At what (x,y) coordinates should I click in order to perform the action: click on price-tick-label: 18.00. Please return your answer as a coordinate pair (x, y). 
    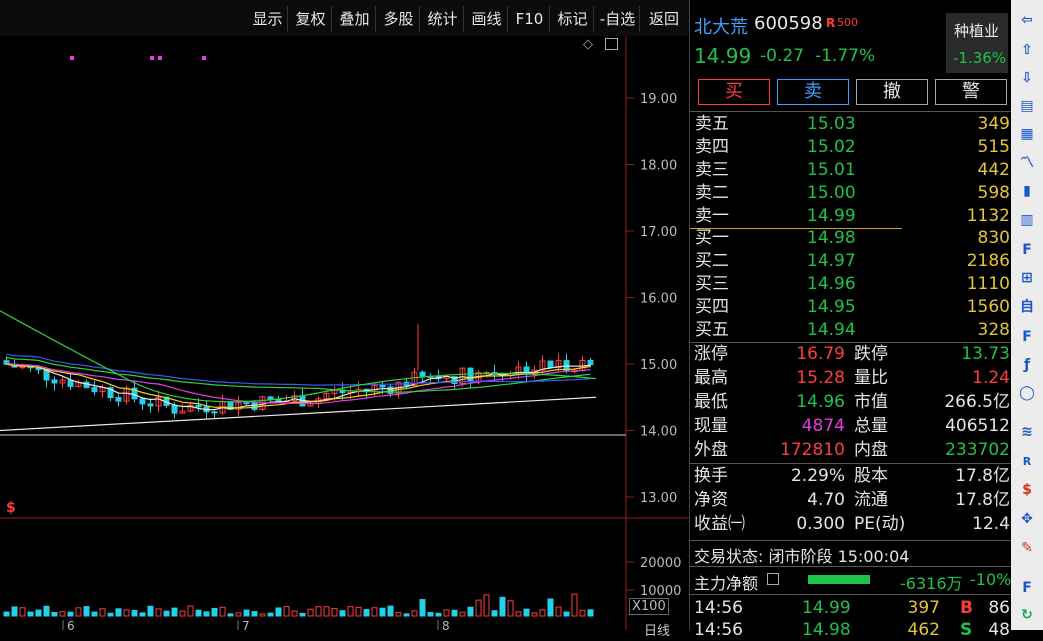
    Looking at the image, I should click on (658, 166).